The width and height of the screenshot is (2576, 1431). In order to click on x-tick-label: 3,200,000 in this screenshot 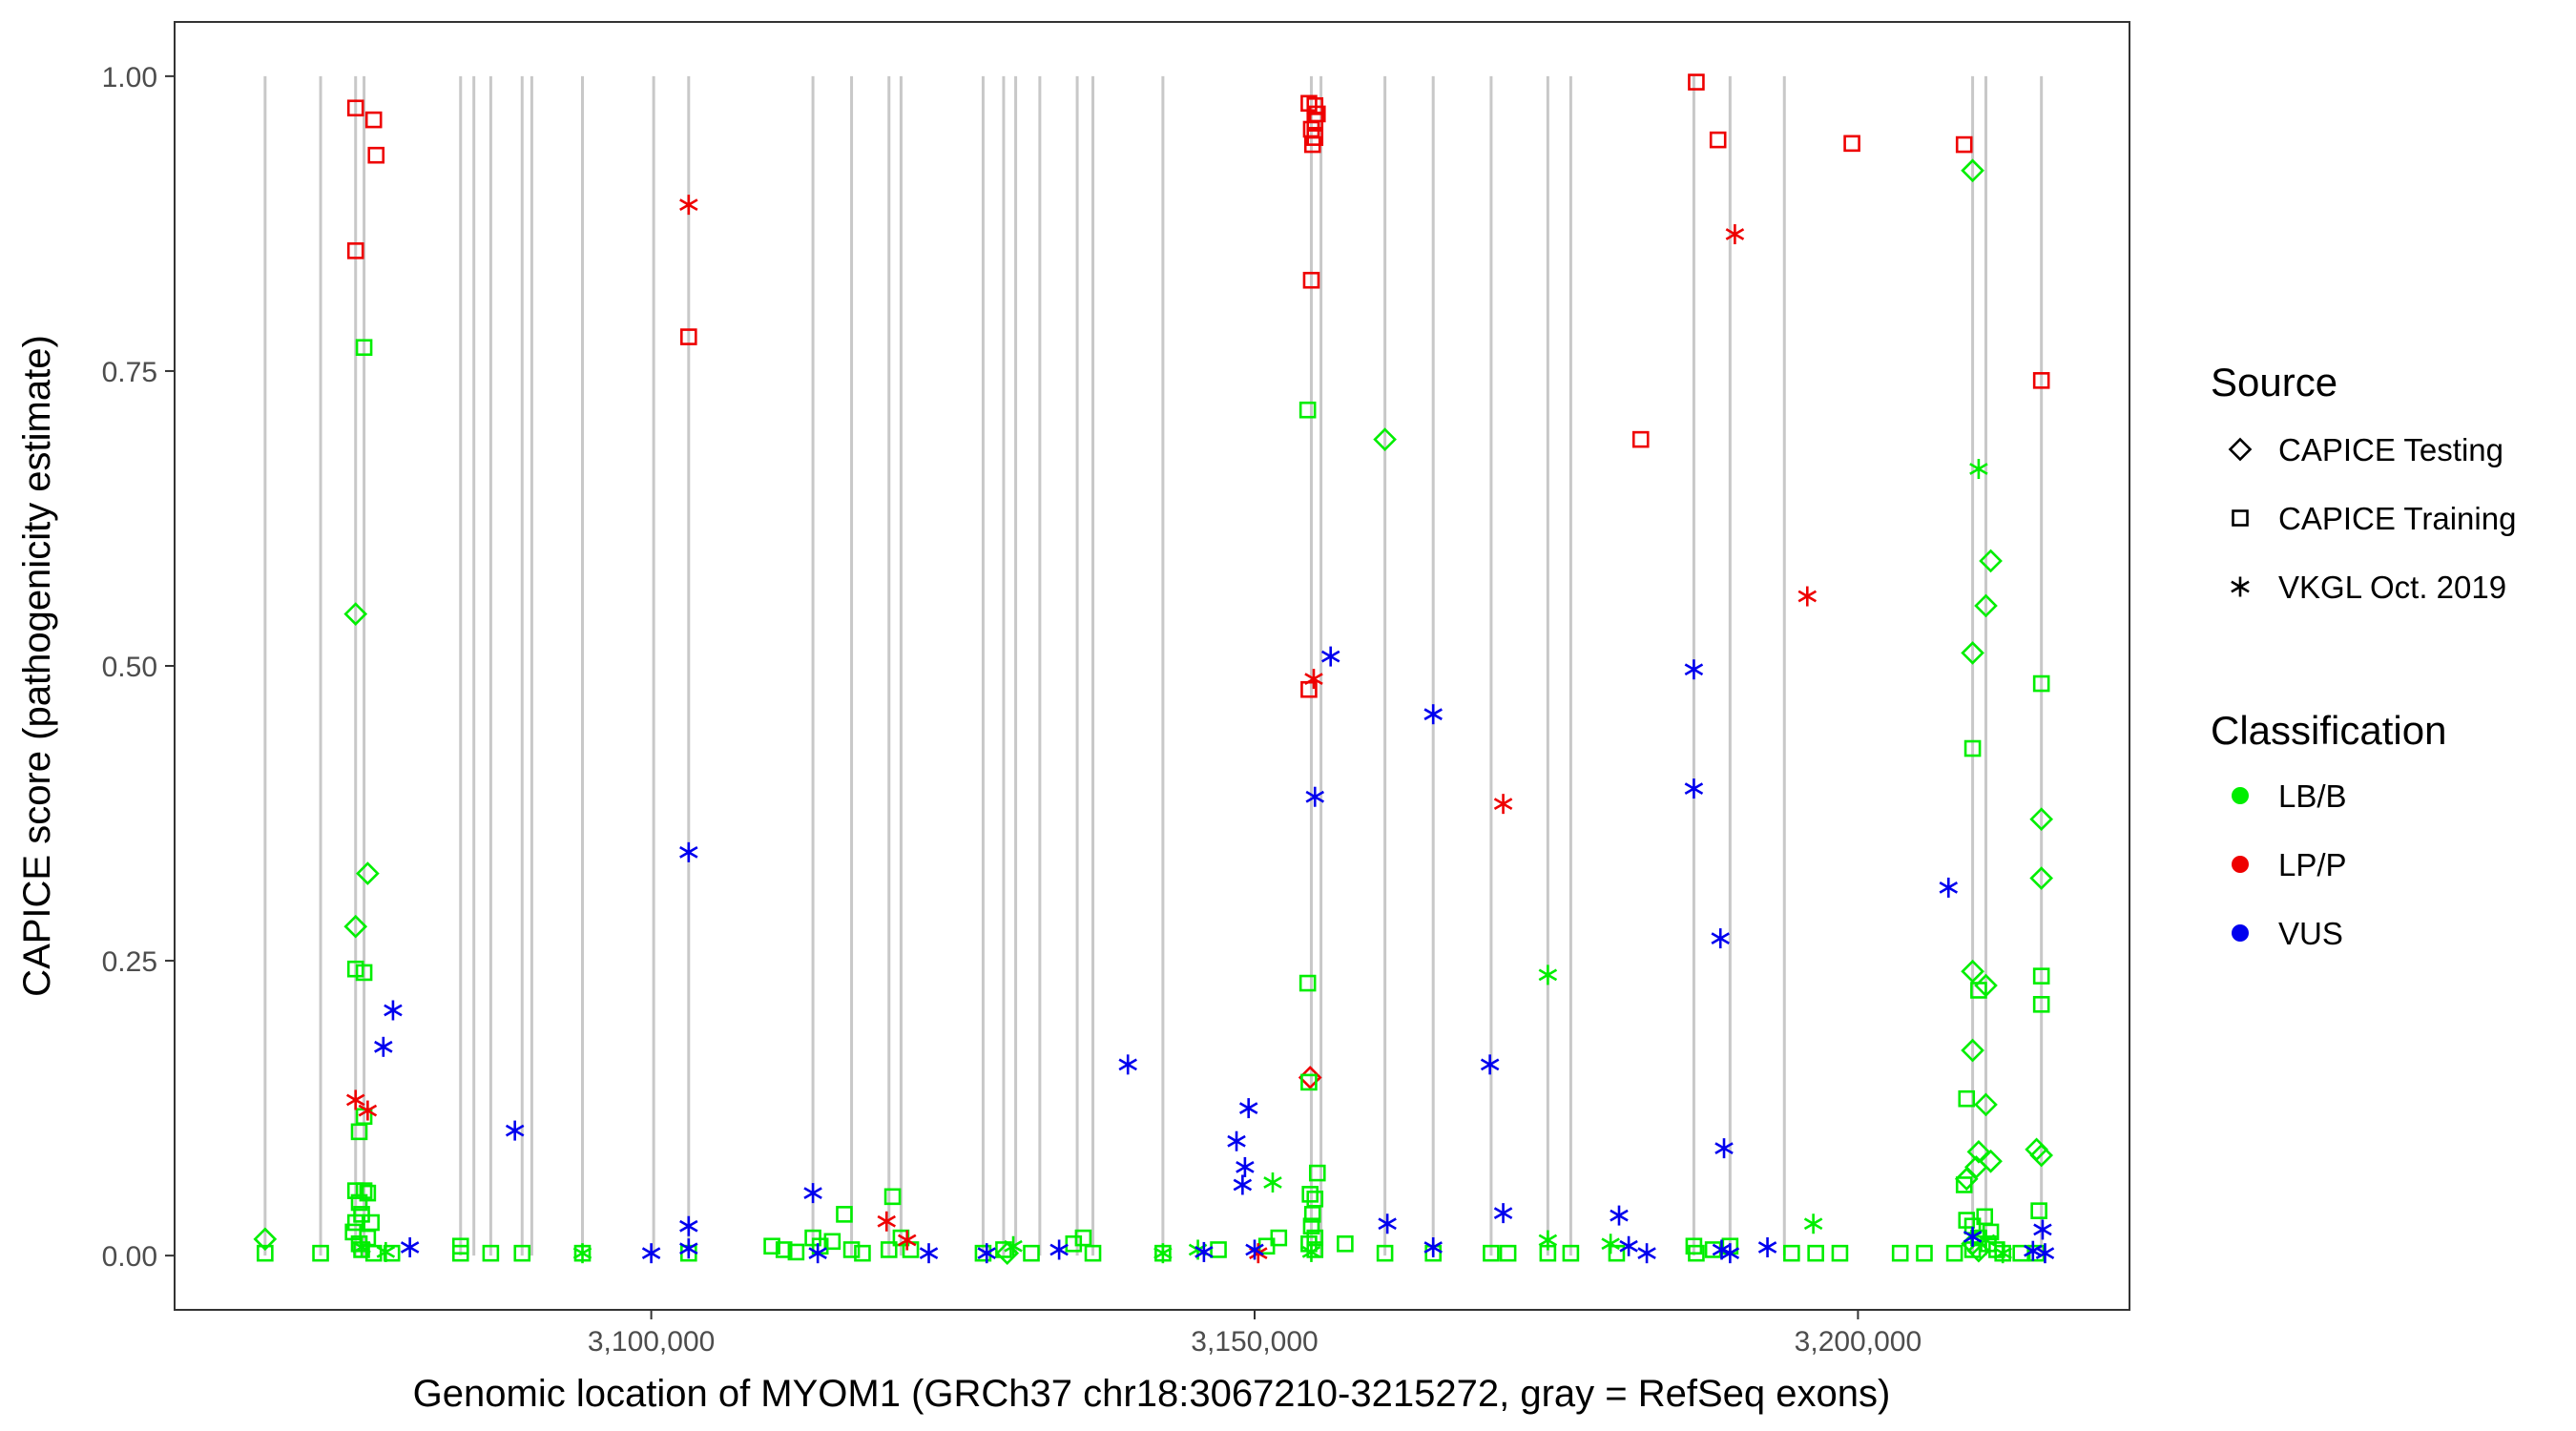, I will do `click(1858, 1342)`.